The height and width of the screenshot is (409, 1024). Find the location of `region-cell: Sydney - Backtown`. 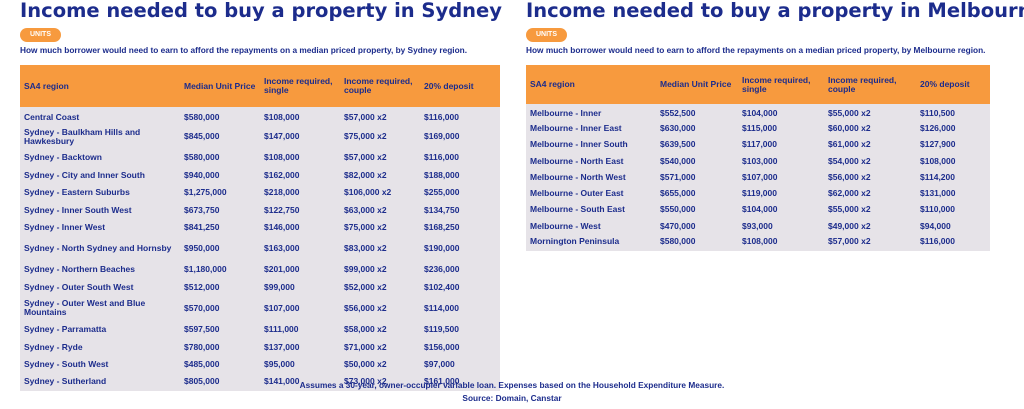

region-cell: Sydney - Backtown is located at coordinates (63, 157).